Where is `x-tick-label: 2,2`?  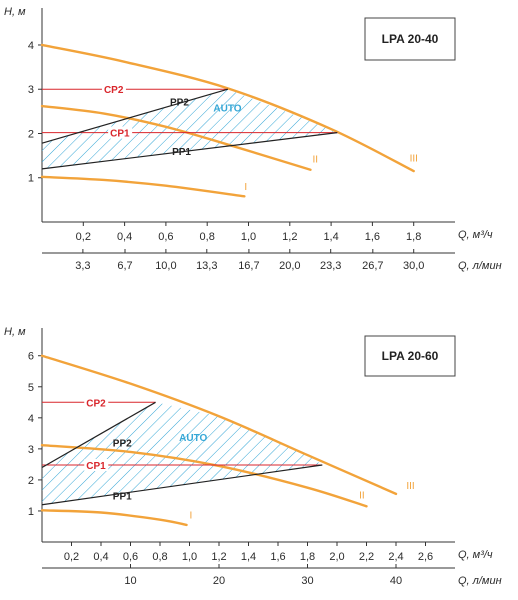 x-tick-label: 2,2 is located at coordinates (366, 557).